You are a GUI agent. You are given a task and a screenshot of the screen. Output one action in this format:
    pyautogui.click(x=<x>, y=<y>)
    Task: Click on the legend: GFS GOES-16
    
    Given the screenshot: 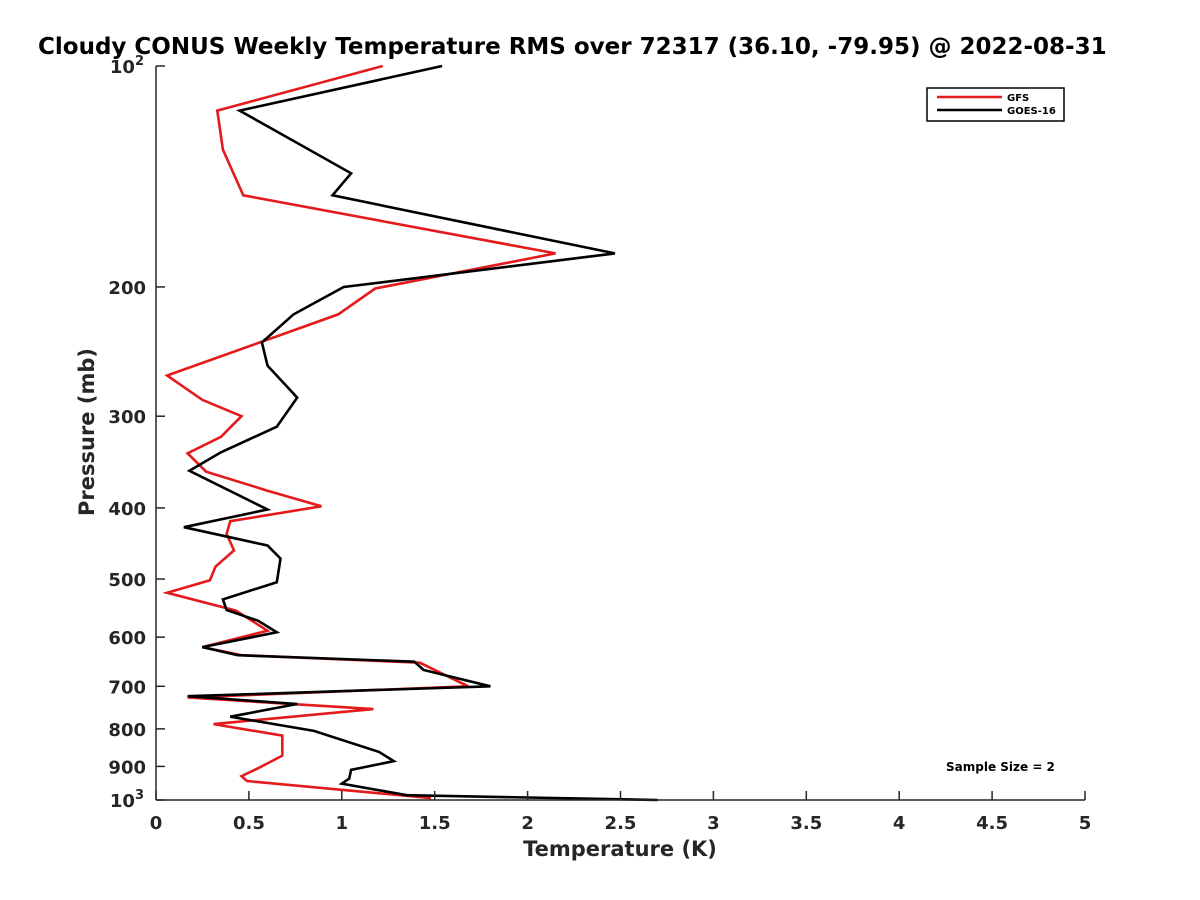 What is the action you would take?
    pyautogui.click(x=995, y=104)
    